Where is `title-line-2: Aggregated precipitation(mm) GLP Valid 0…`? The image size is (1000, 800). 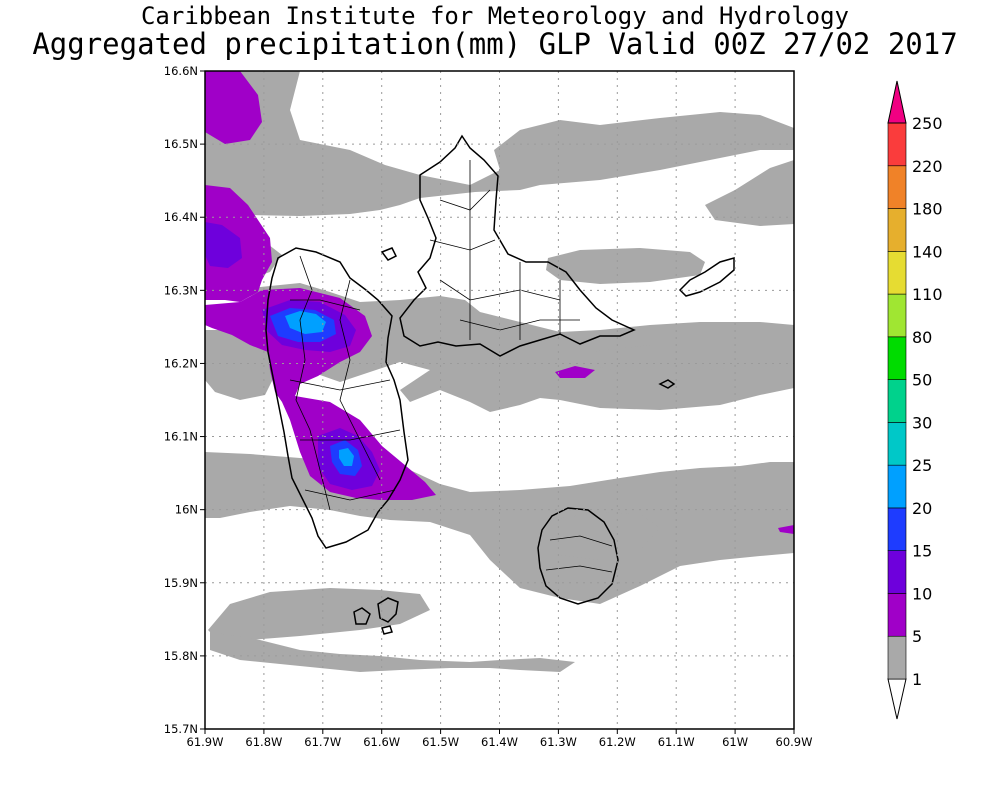 title-line-2: Aggregated precipitation(mm) GLP Valid 0… is located at coordinates (495, 44).